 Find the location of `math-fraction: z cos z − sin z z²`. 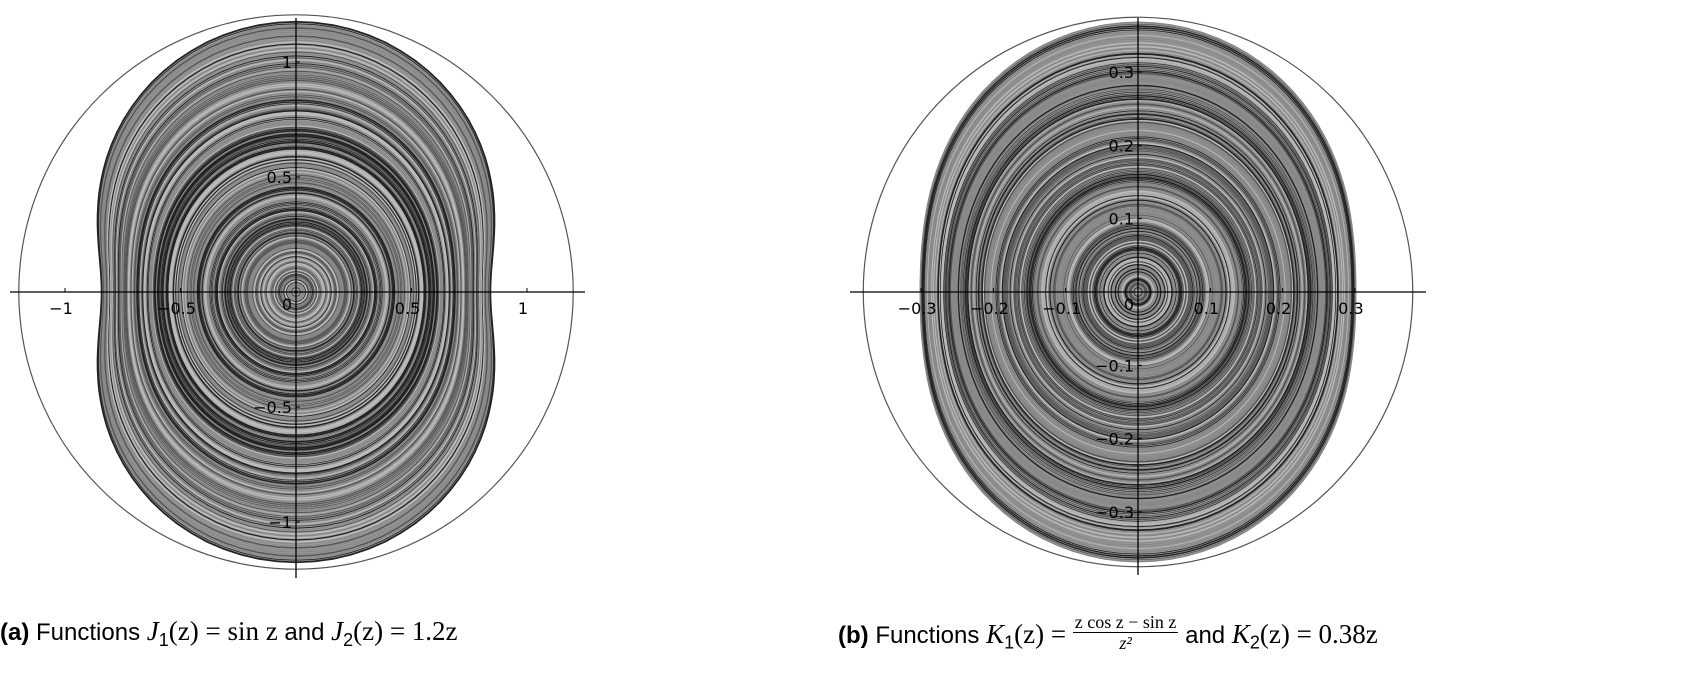

math-fraction: z cos z − sin z z² is located at coordinates (1125, 632).